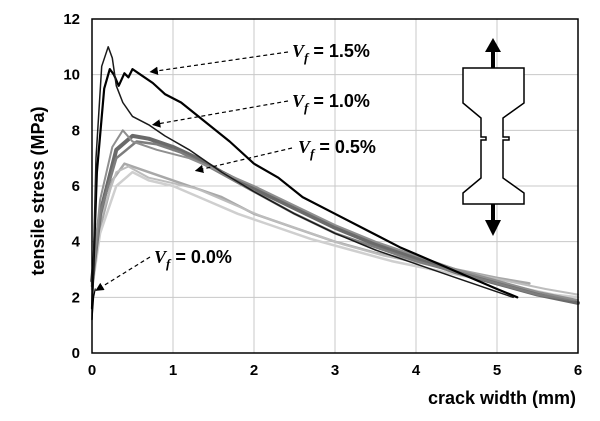 Image resolution: width=600 pixels, height=421 pixels. What do you see at coordinates (578, 370) in the screenshot?
I see `x-tick-label: 6` at bounding box center [578, 370].